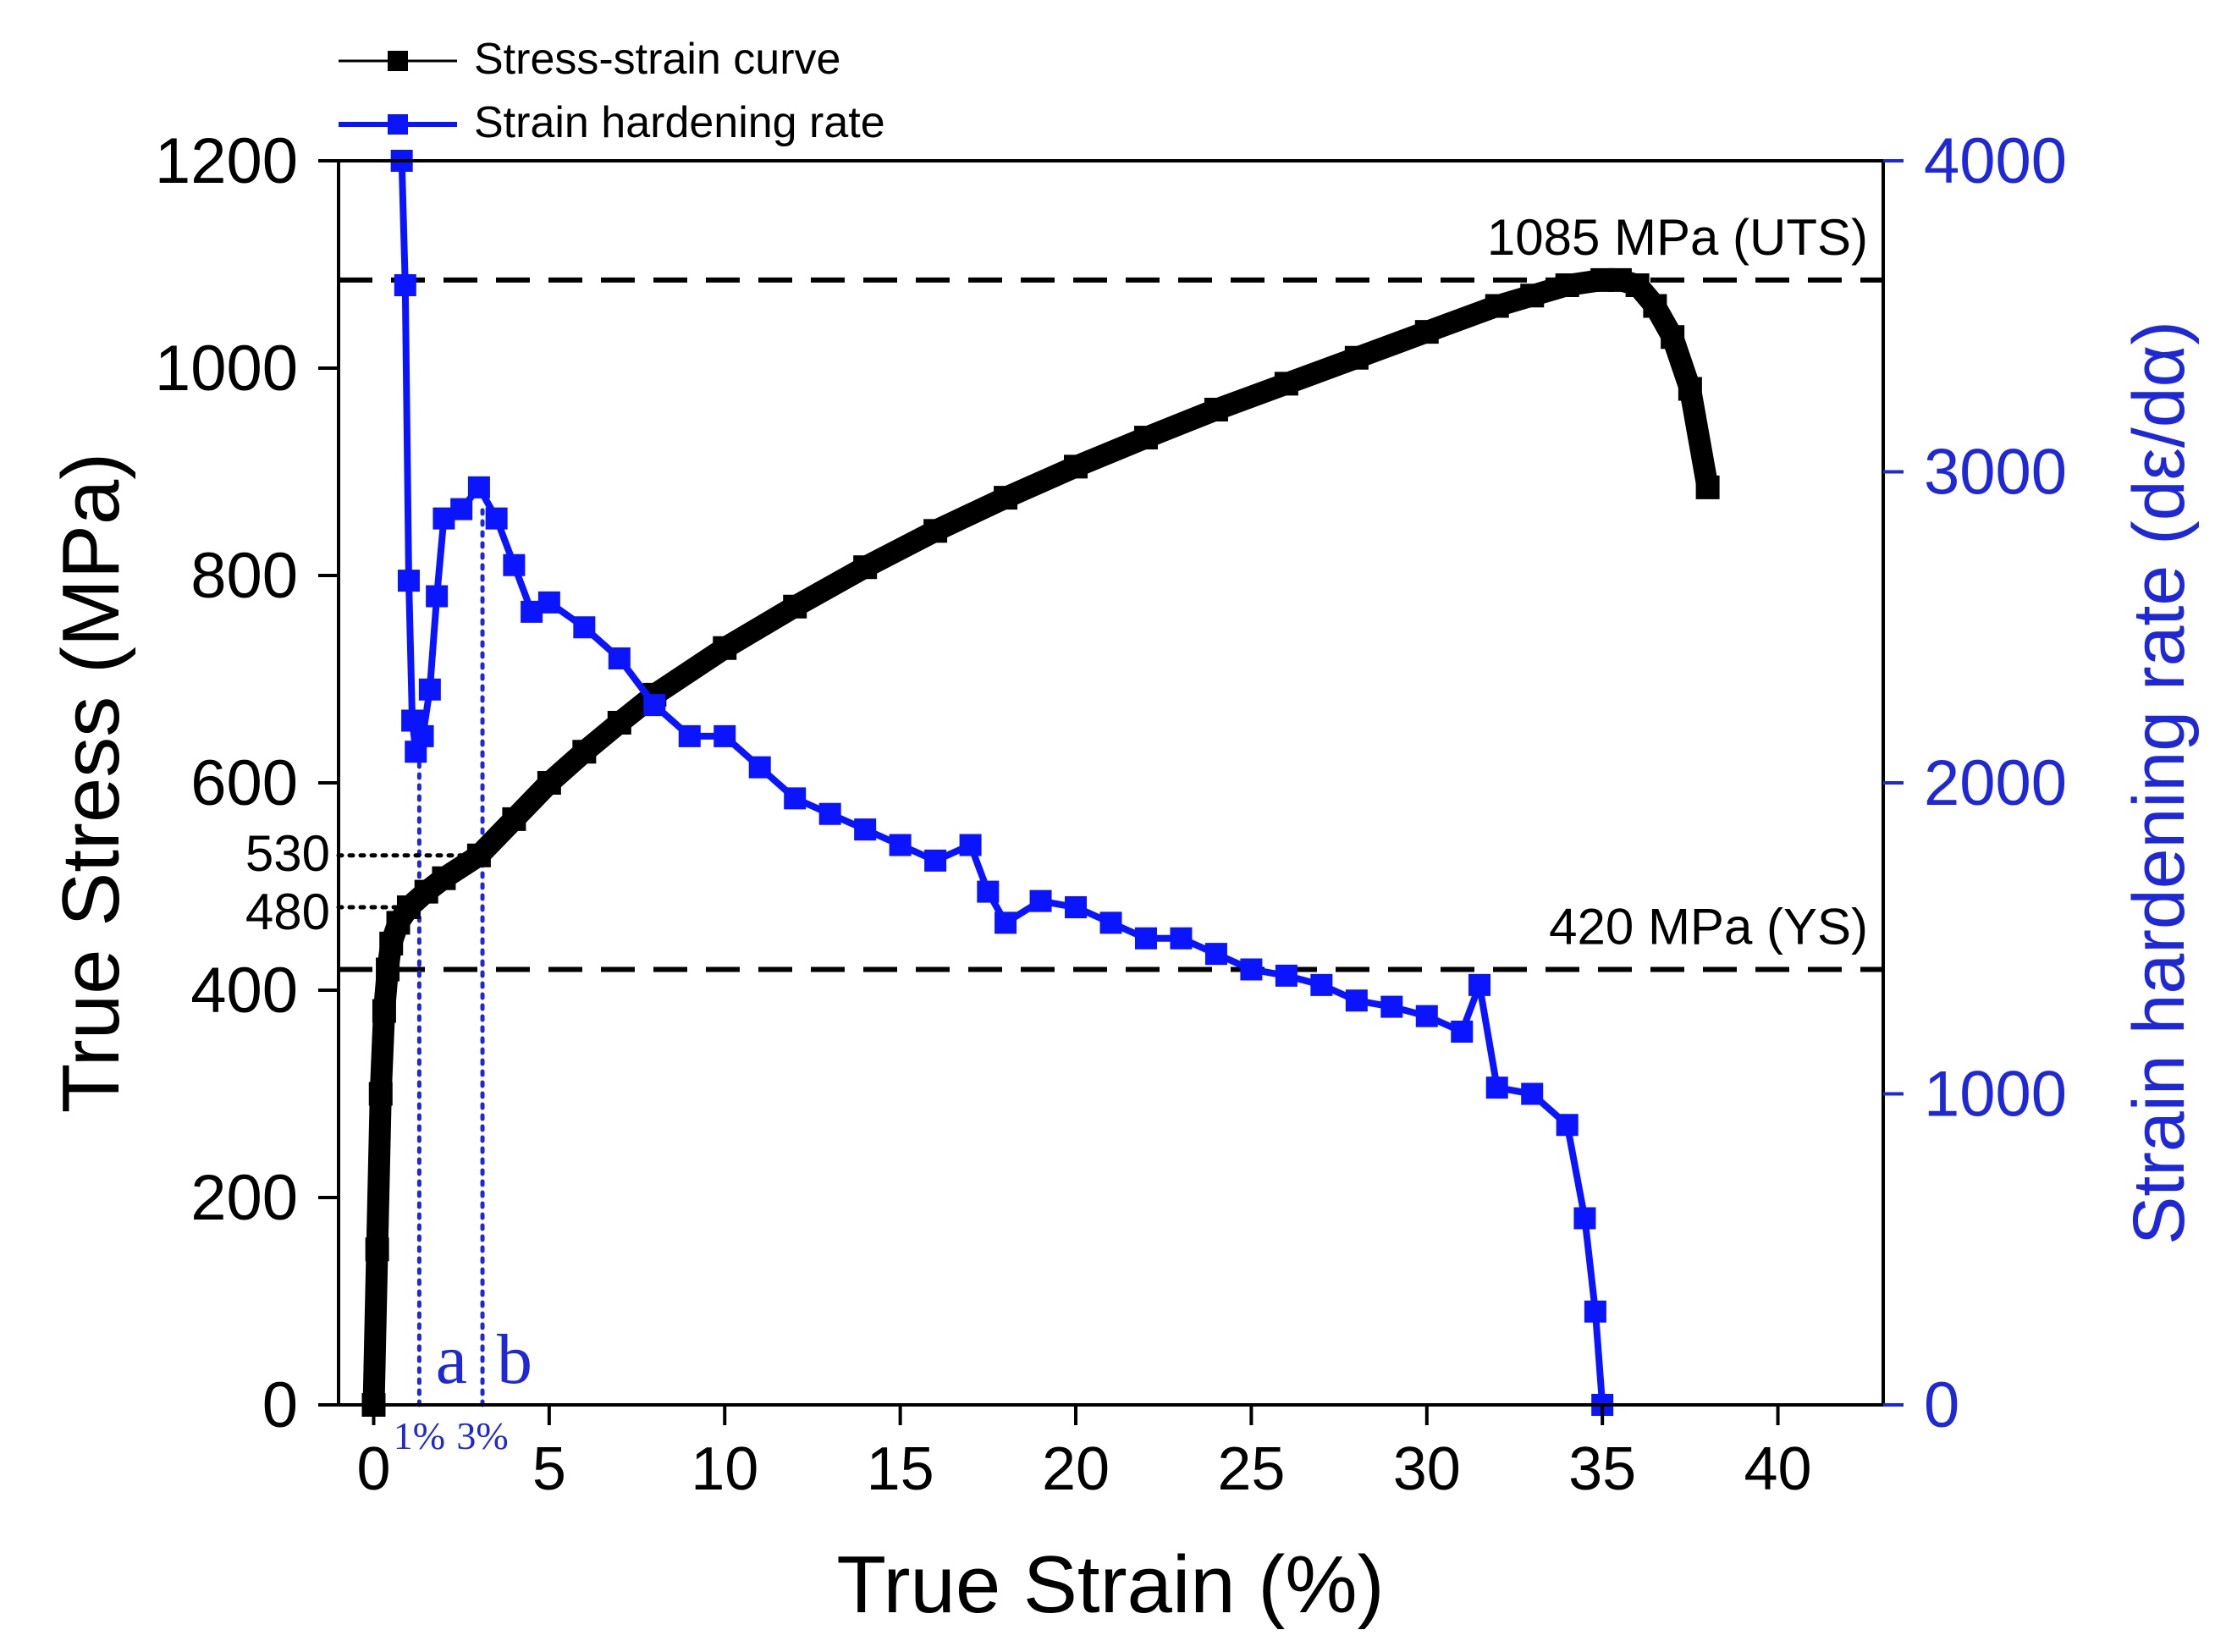  Describe the element at coordinates (680, 122) in the screenshot. I see `legend-label-hardening: Strain hardening rate` at that location.